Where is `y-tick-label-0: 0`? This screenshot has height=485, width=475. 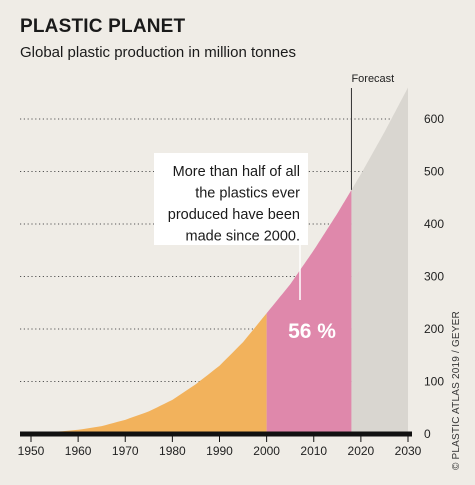 y-tick-label-0: 0 is located at coordinates (427, 434).